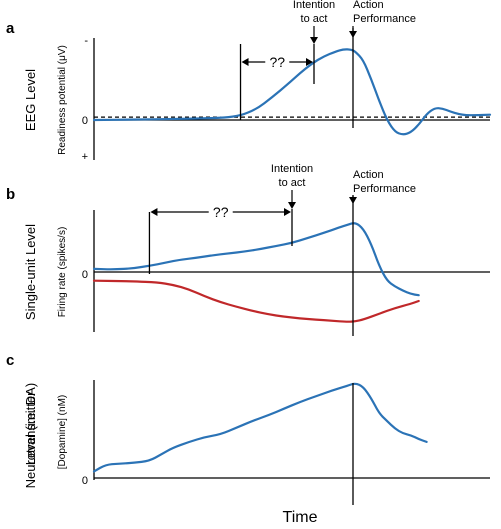 Image resolution: width=501 pixels, height=529 pixels. What do you see at coordinates (30, 424) in the screenshot?
I see `level-label-line: Level (i.e. DA)` at bounding box center [30, 424].